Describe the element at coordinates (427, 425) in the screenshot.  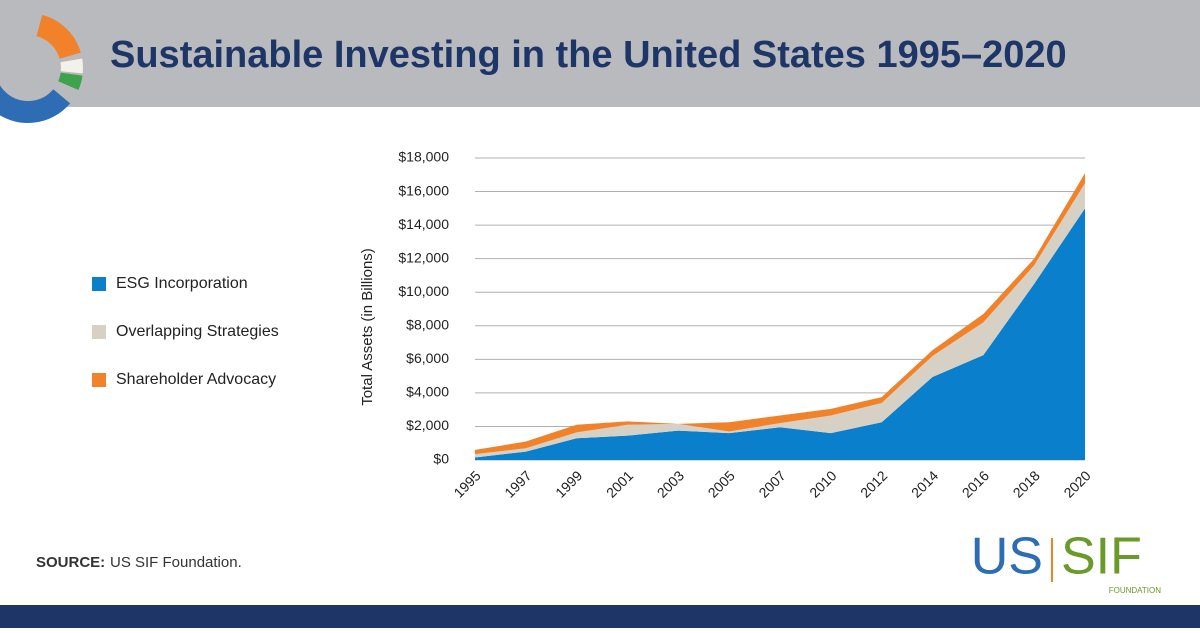
I see `y-tick-label: $2,000` at that location.